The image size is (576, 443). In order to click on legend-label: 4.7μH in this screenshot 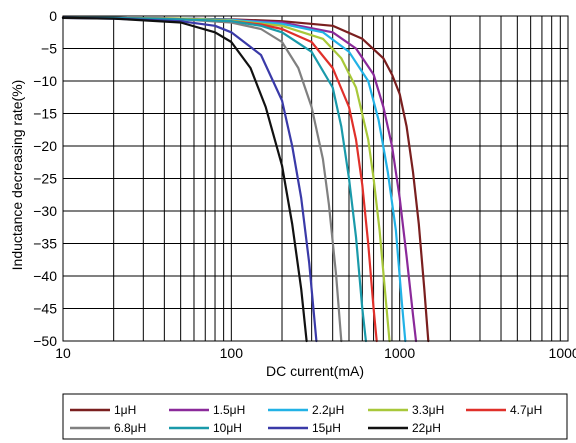, I will do `click(526, 410)`.